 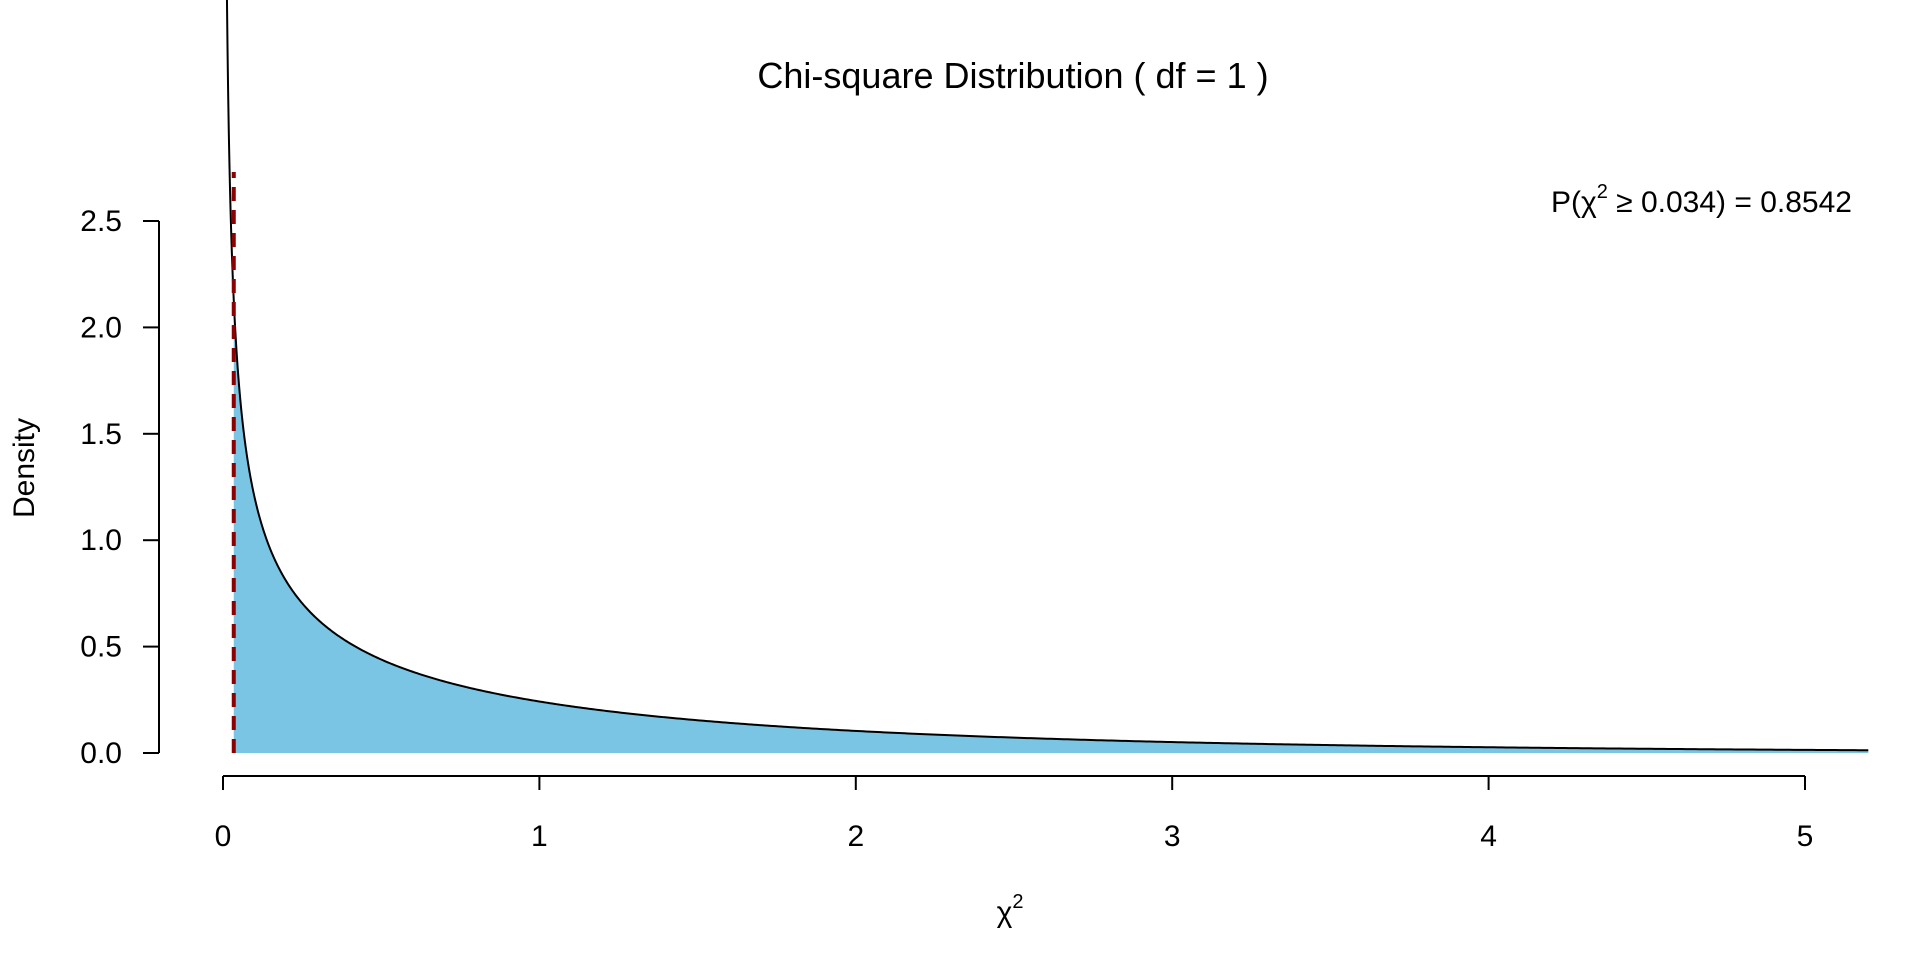 I want to click on x-axis-title: χ2, so click(x=1010, y=910).